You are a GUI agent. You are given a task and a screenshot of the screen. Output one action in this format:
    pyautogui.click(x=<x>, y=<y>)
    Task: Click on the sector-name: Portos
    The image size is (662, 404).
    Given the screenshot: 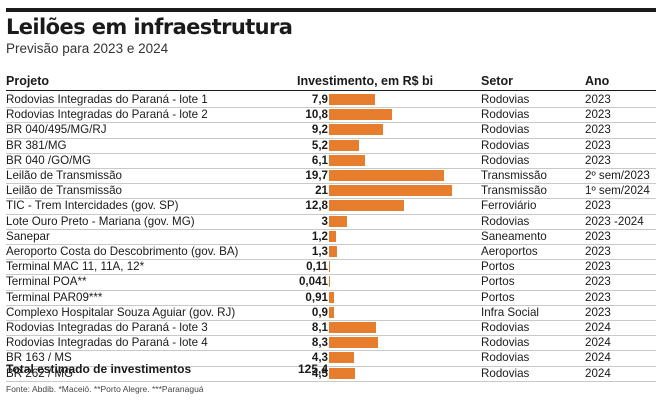 What is the action you would take?
    pyautogui.click(x=498, y=267)
    